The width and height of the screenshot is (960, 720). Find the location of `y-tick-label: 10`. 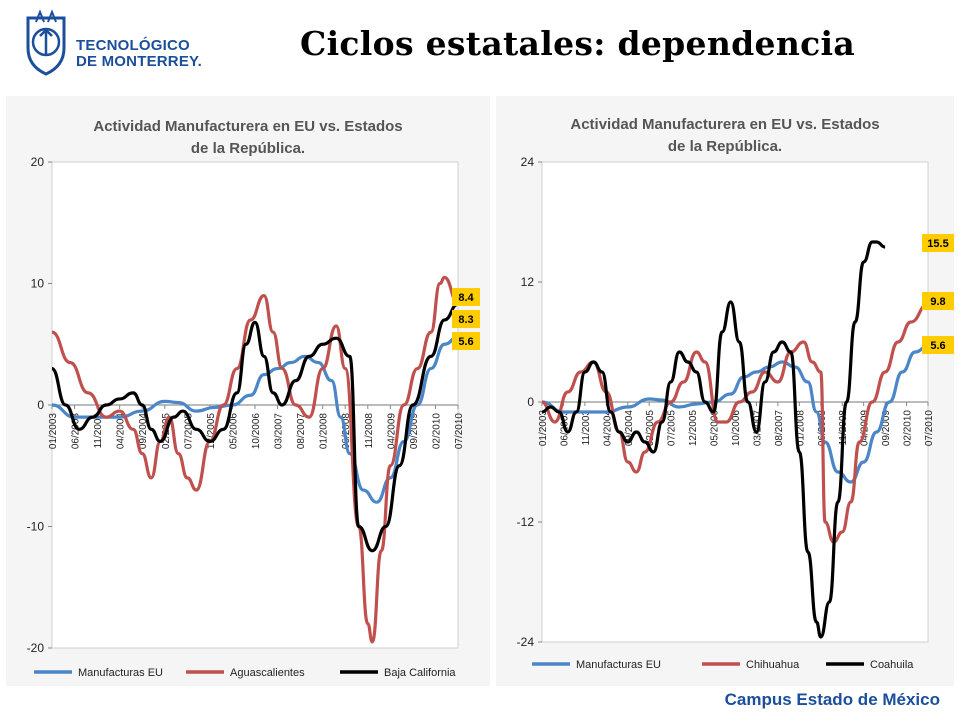

y-tick-label: 10 is located at coordinates (38, 284).